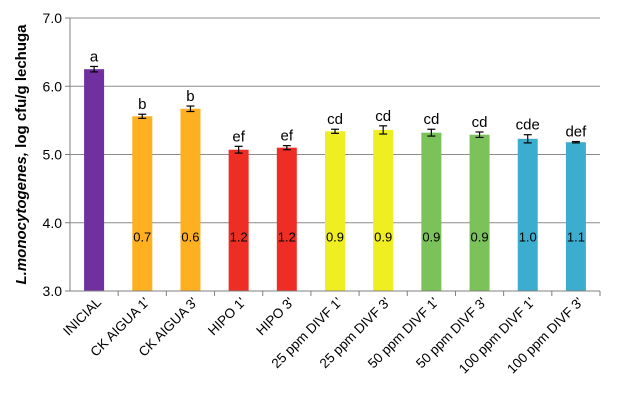 The width and height of the screenshot is (622, 418). I want to click on y-tick-label: 3.0, so click(53, 291).